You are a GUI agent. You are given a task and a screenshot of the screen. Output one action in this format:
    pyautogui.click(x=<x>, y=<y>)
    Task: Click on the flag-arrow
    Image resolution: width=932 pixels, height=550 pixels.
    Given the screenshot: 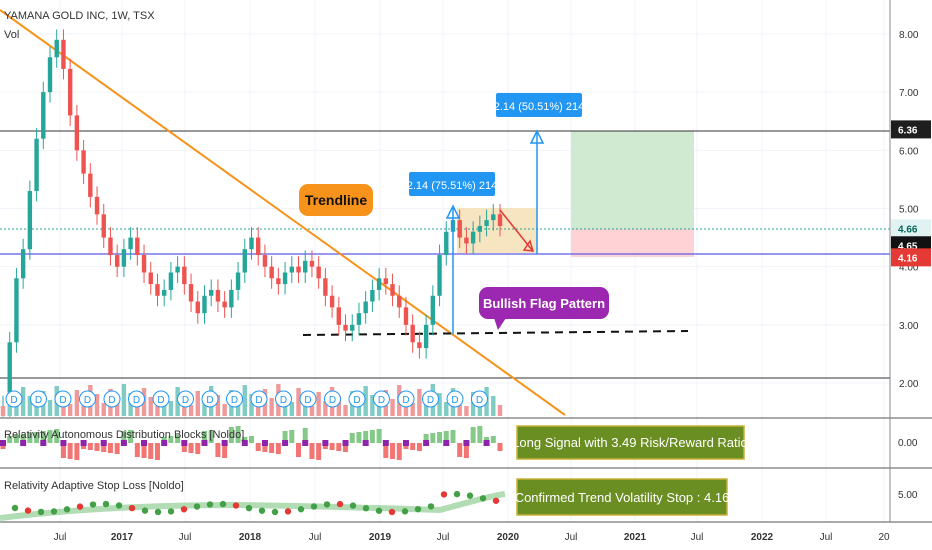 What is the action you would take?
    pyautogui.click(x=516, y=230)
    